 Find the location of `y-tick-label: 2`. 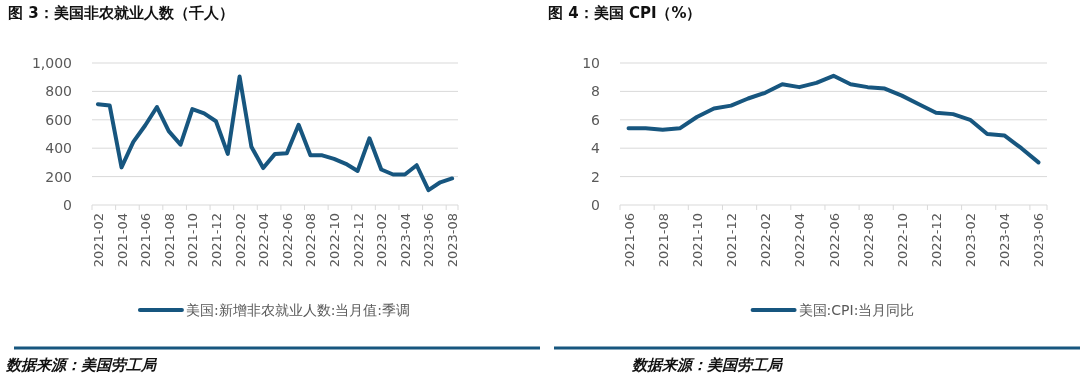

y-tick-label: 2 is located at coordinates (595, 176).